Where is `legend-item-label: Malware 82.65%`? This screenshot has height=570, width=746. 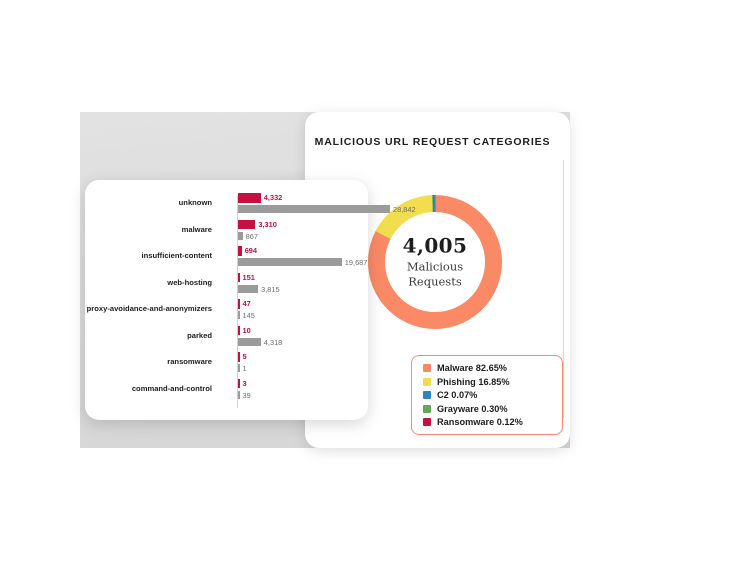
legend-item-label: Malware 82.65% is located at coordinates (472, 368).